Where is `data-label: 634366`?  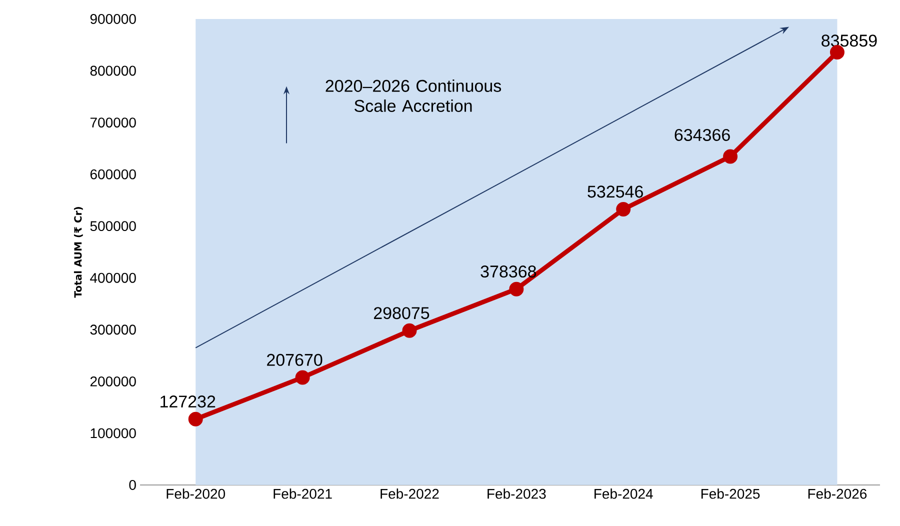
data-label: 634366 is located at coordinates (702, 134).